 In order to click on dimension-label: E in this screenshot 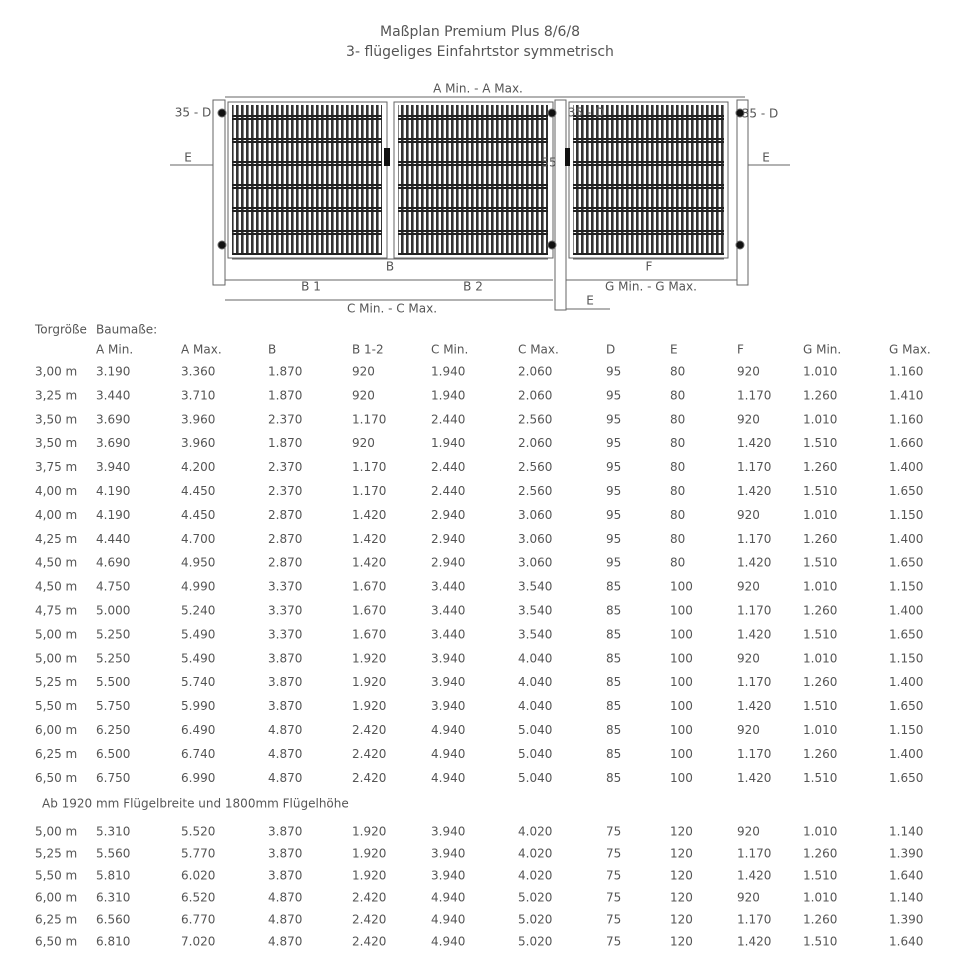, I will do `click(766, 158)`.